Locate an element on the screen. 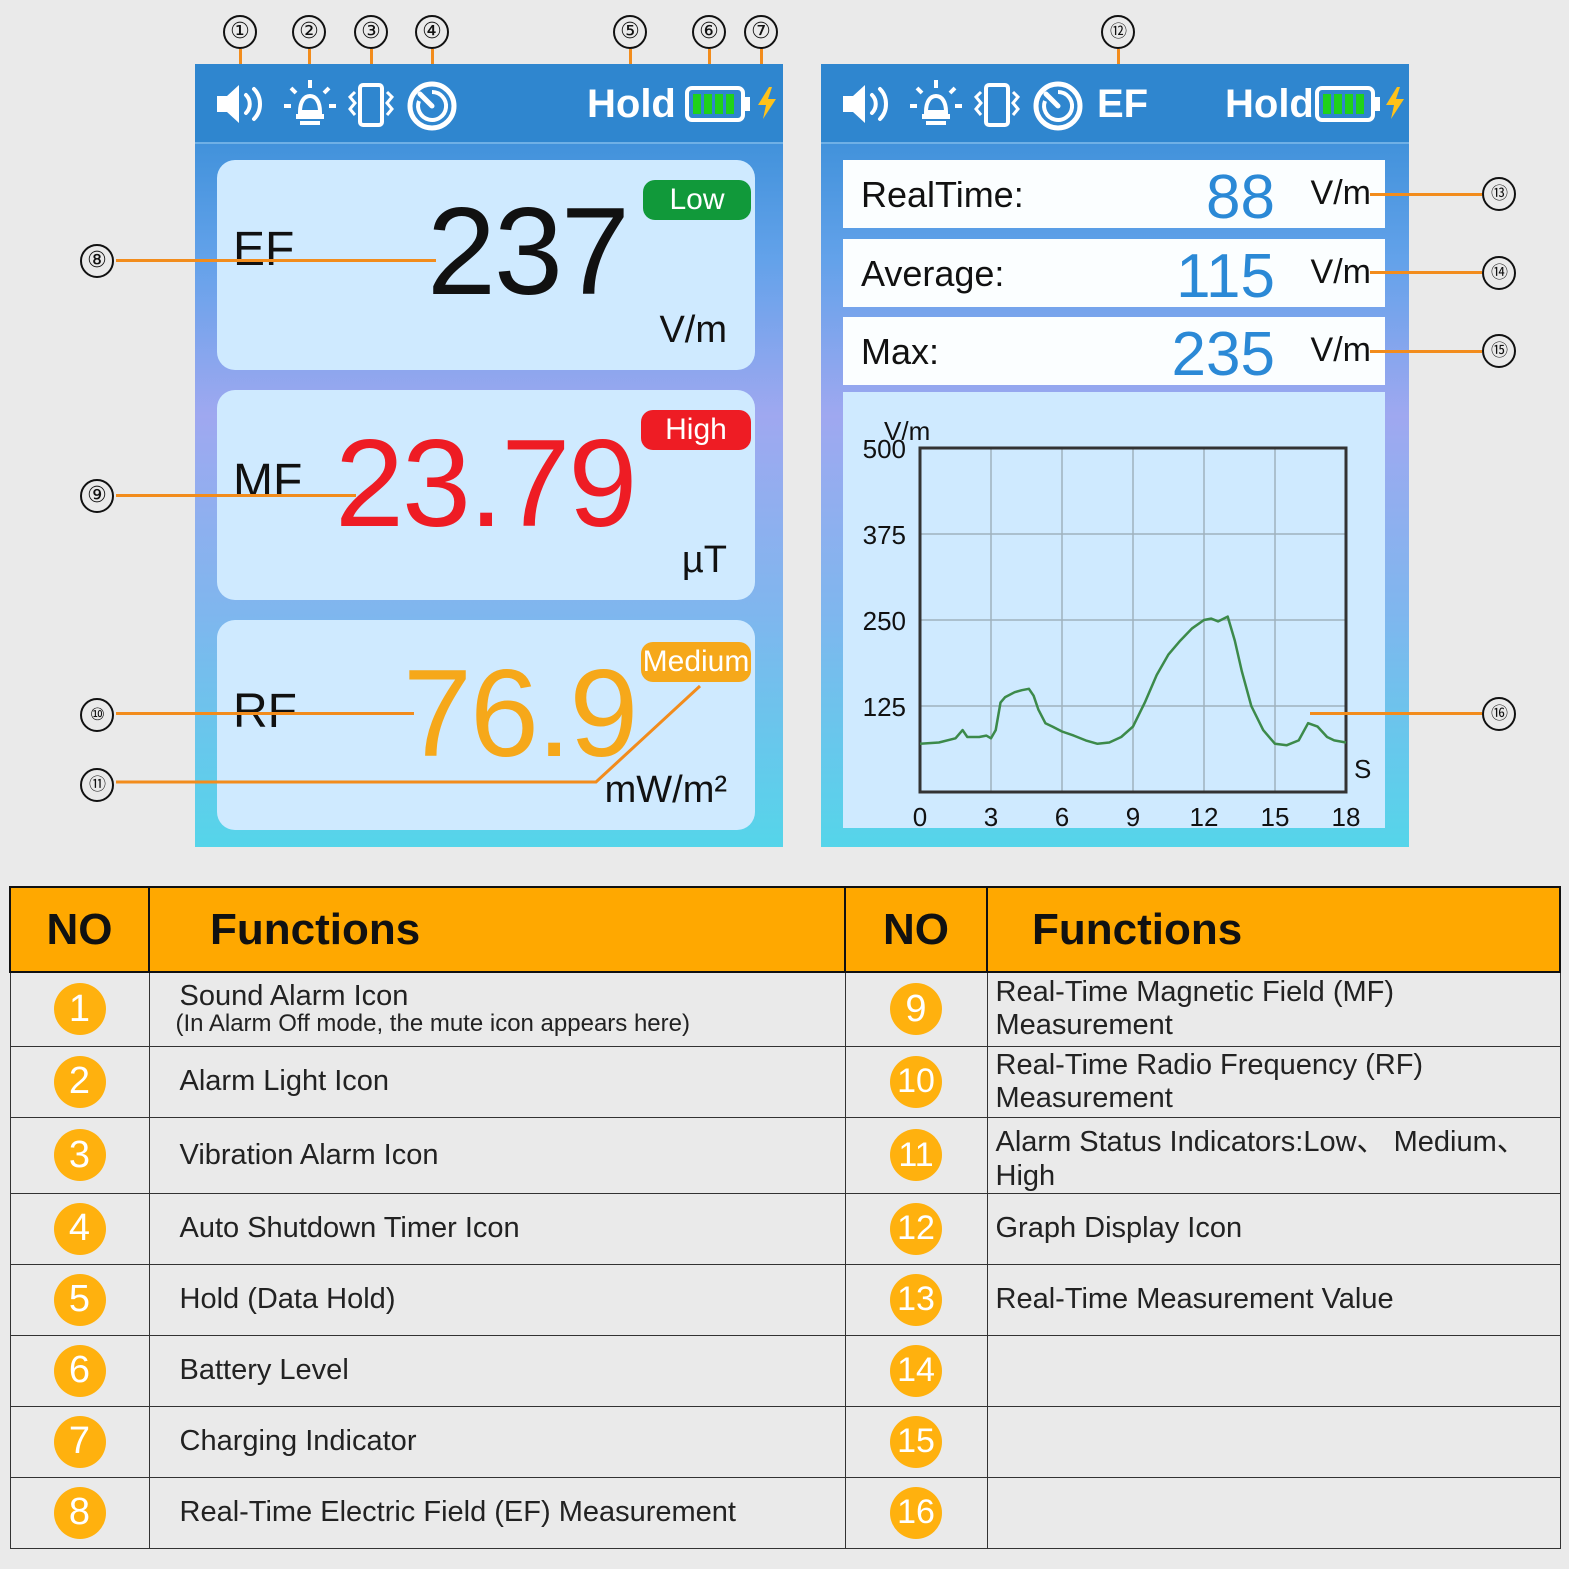 This screenshot has width=1569, height=1569. ef-value: 237 is located at coordinates (528, 252).